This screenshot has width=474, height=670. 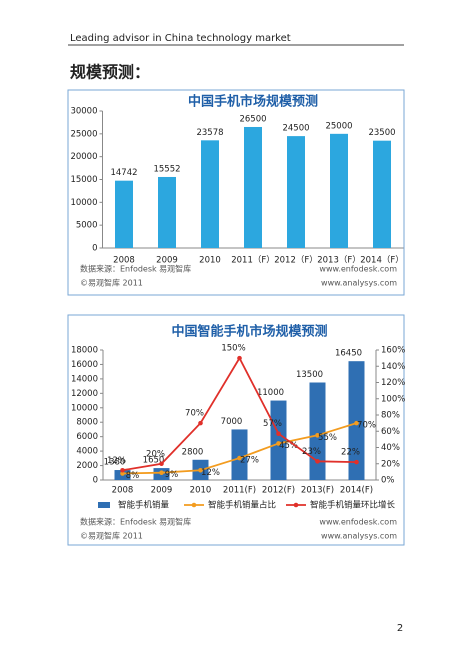 What do you see at coordinates (359, 283) in the screenshot?
I see `annotation: www.analysys.com` at bounding box center [359, 283].